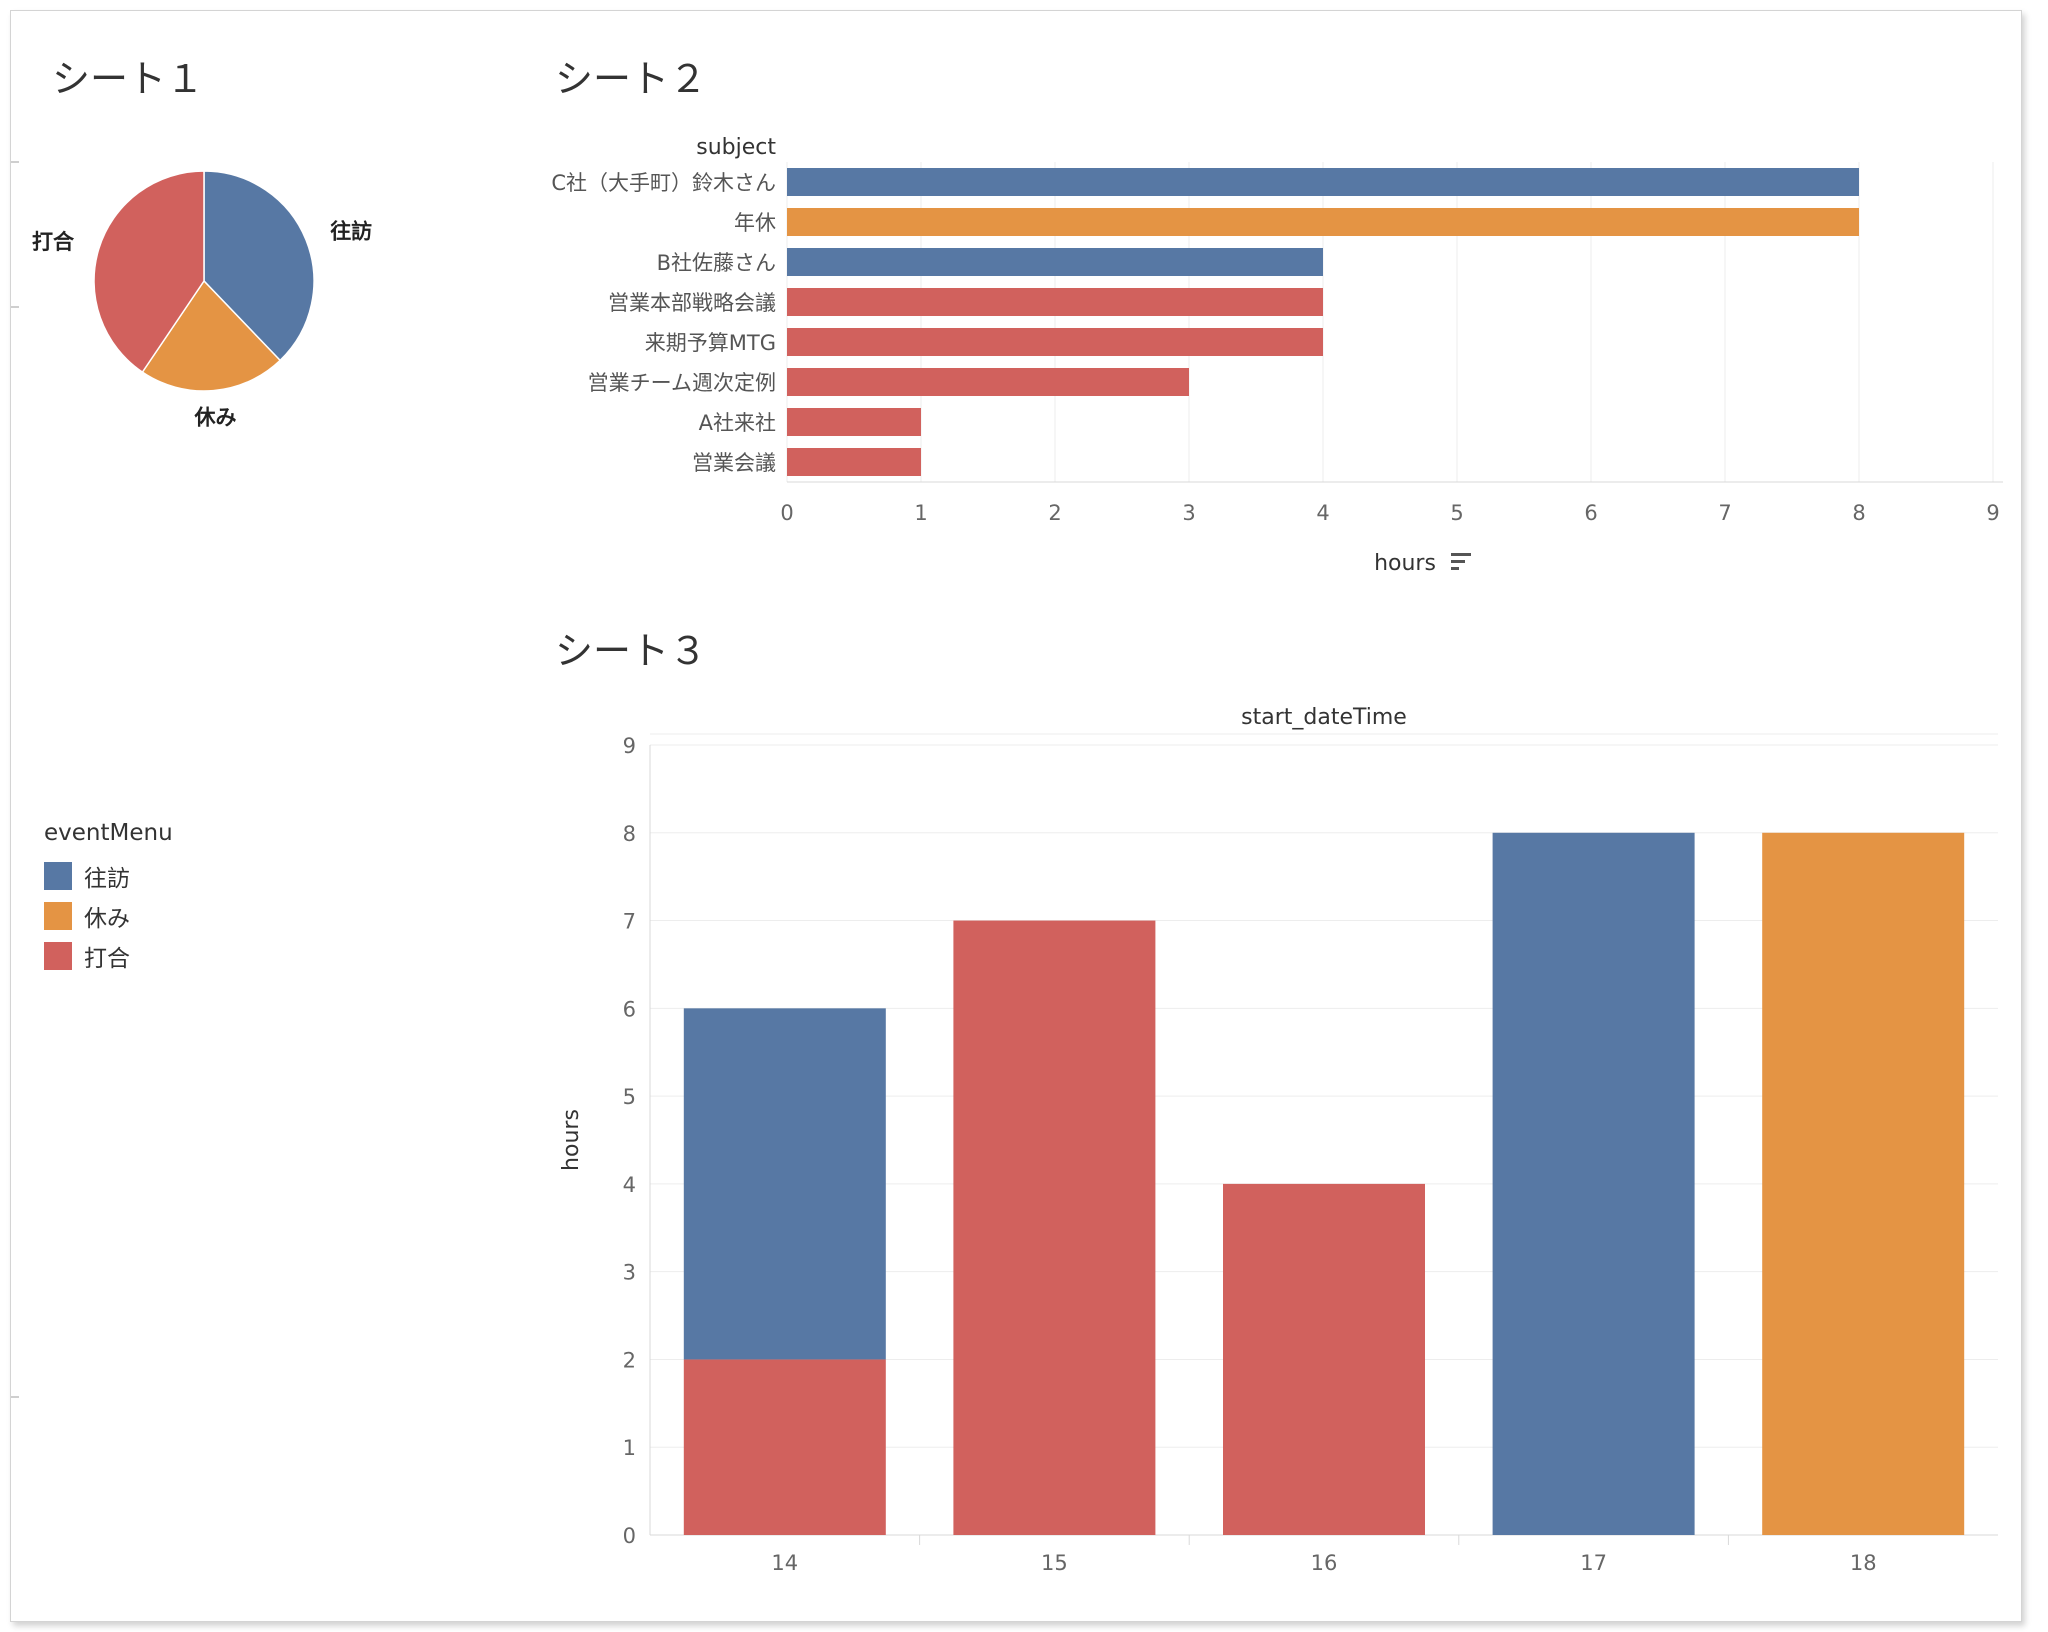 The image size is (2048, 1632). I want to click on y-tick-label: 9, so click(629, 746).